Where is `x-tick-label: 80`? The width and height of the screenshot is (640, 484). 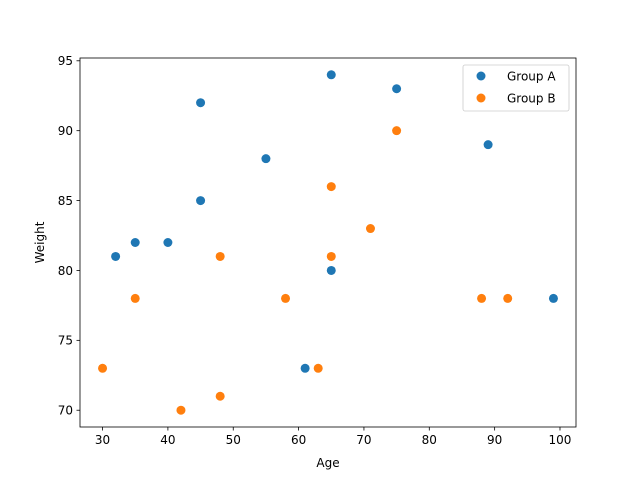
x-tick-label: 80 is located at coordinates (429, 440).